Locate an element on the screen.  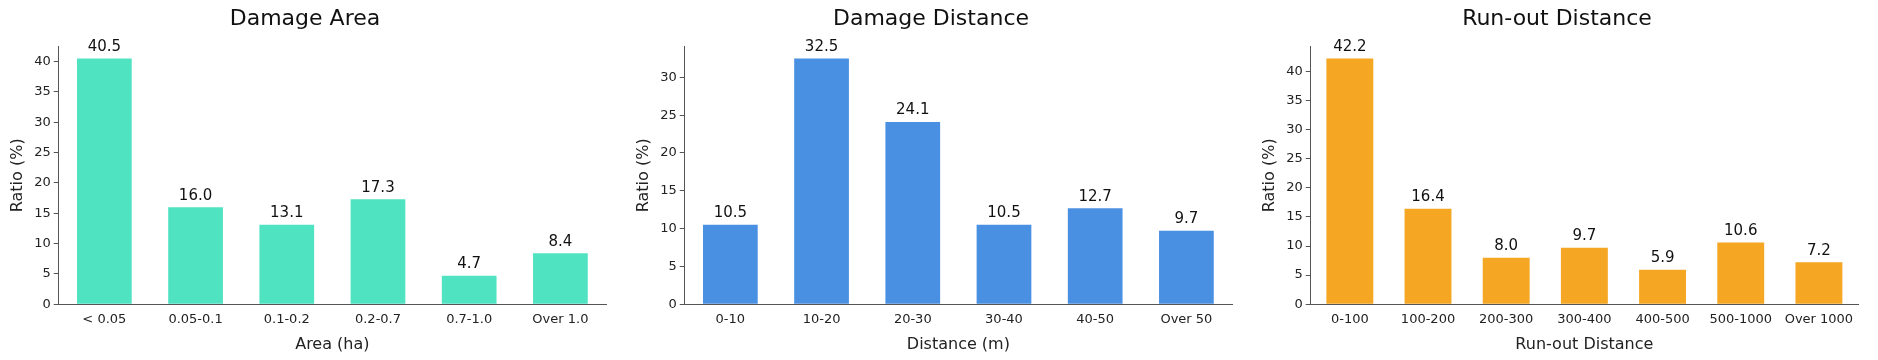
data-label: 7.2 is located at coordinates (1818, 249).